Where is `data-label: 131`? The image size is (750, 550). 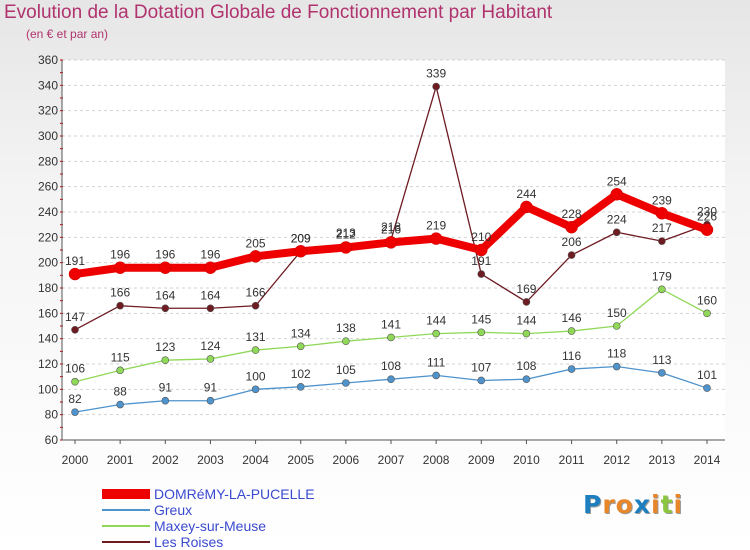
data-label: 131 is located at coordinates (256, 337).